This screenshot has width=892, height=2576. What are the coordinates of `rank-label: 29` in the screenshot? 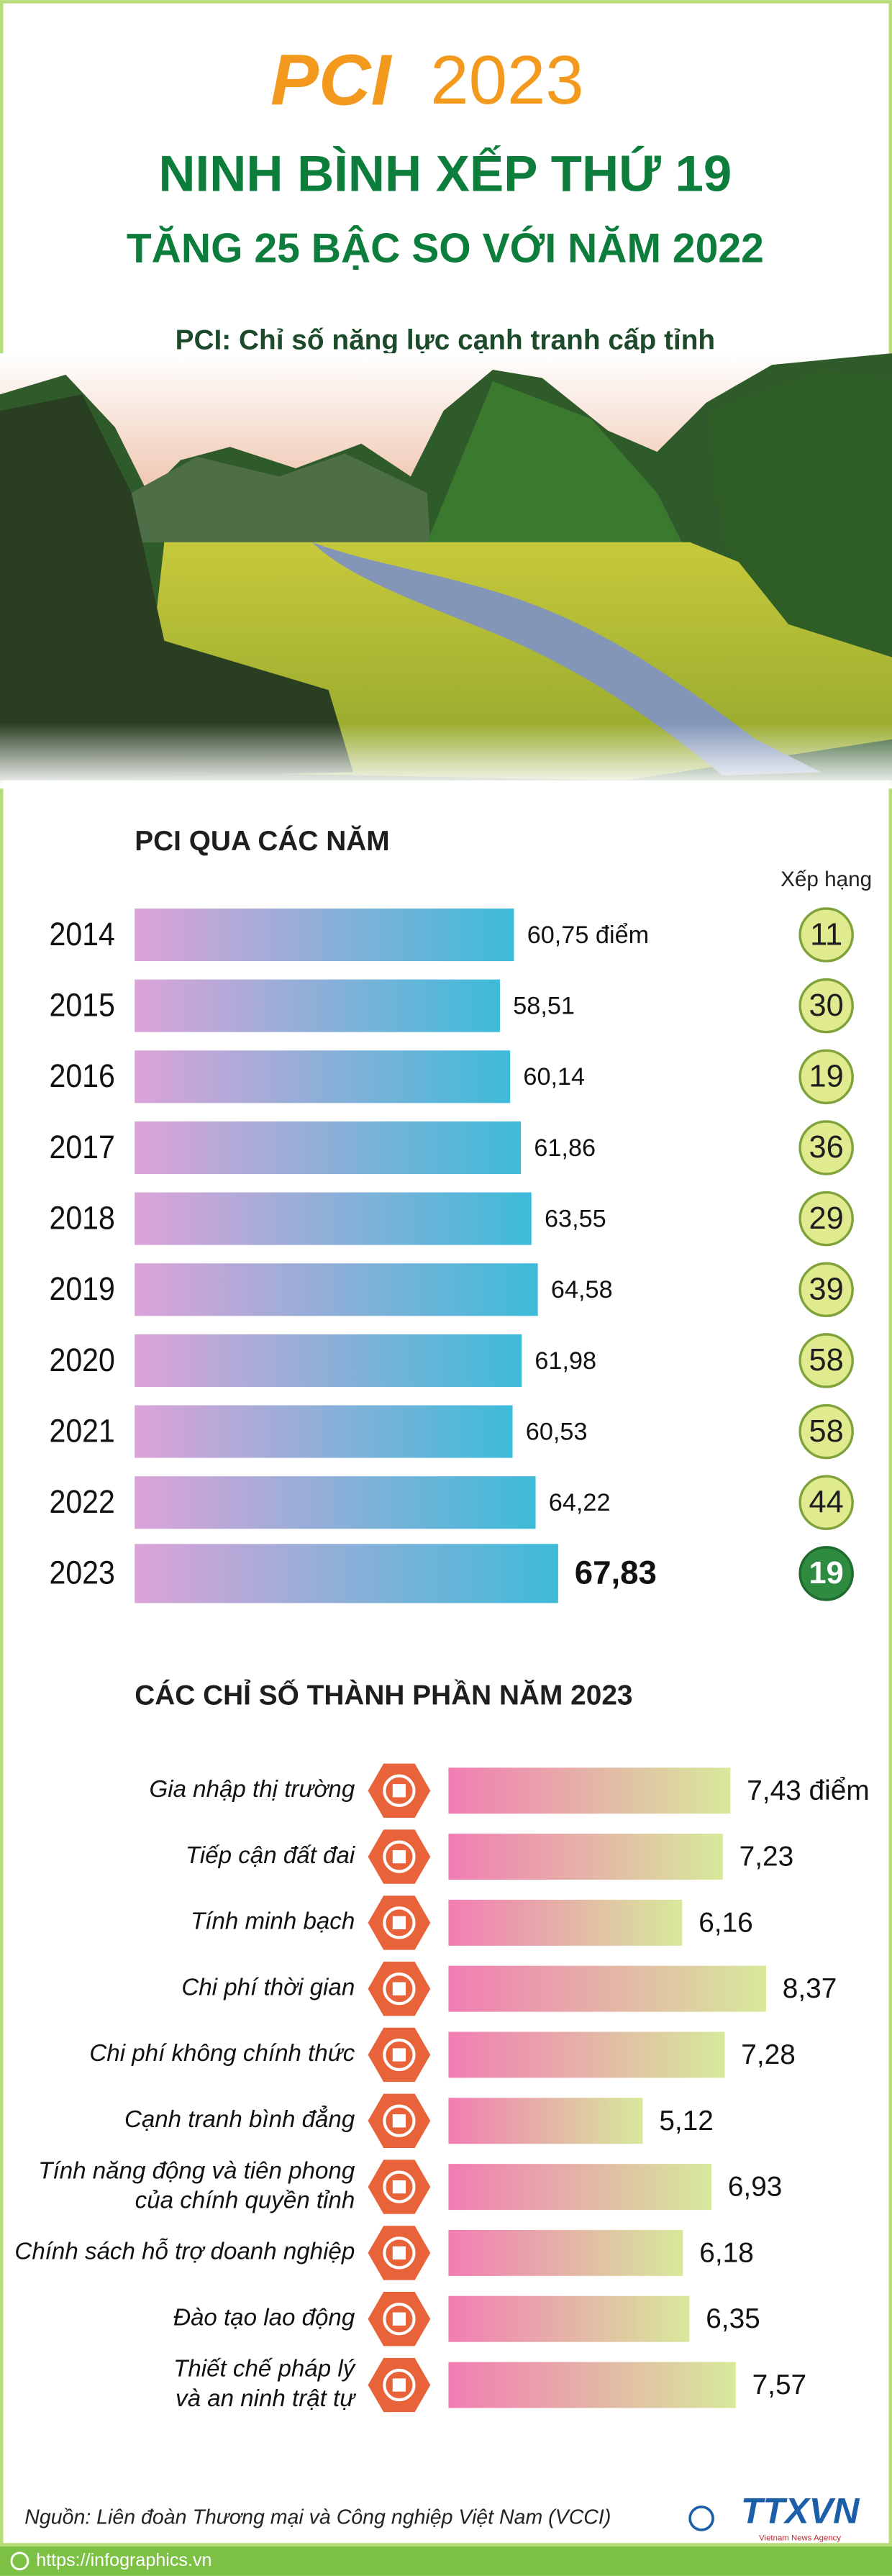 It's located at (826, 1218).